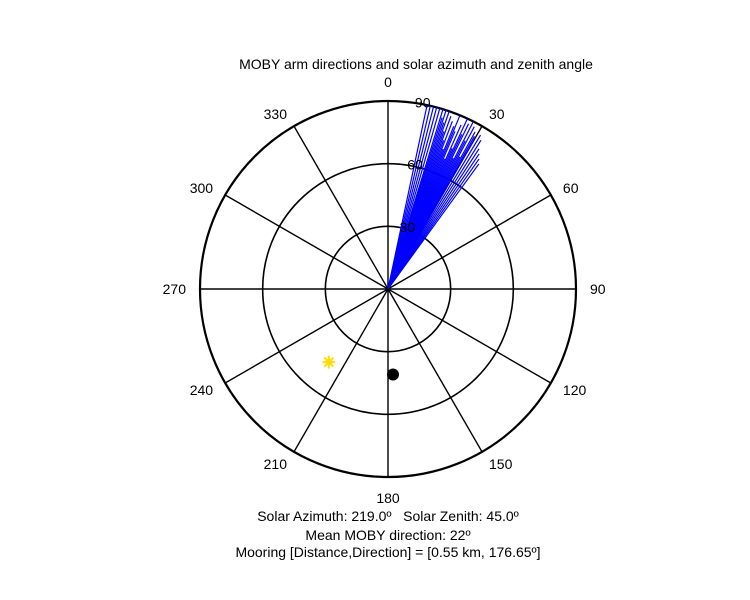  I want to click on moby-arm-rays, so click(434, 197).